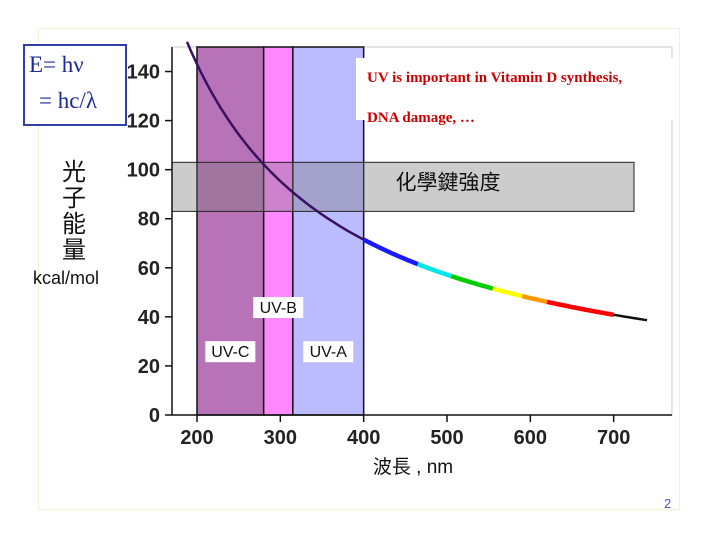 This screenshot has height=540, width=720. Describe the element at coordinates (66, 278) in the screenshot. I see `y-axis-unit: kcal/mol` at that location.